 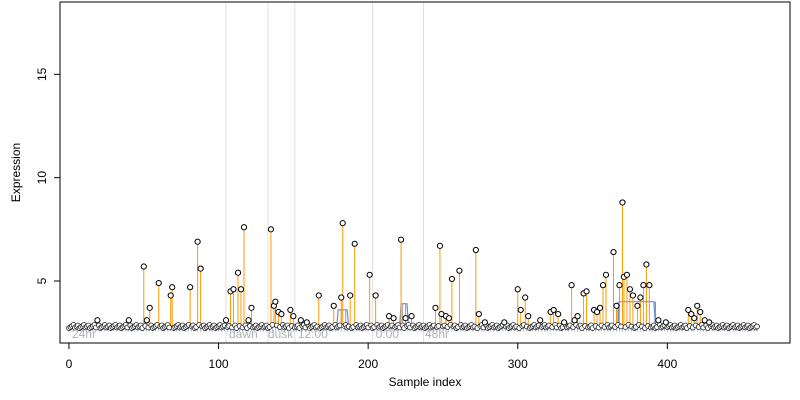 I want to click on y-axis: 5 10 15, so click(x=48, y=175).